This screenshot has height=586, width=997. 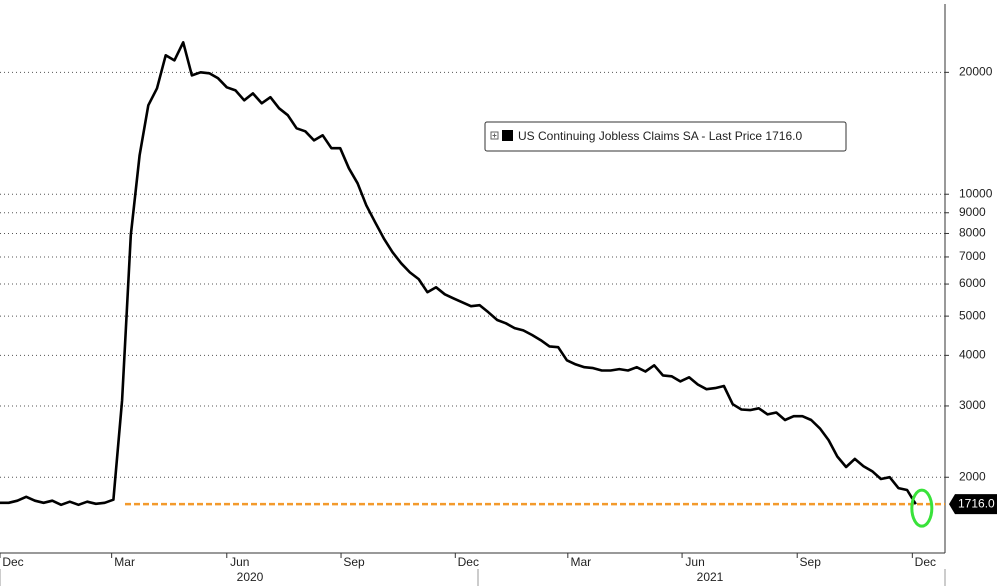 I want to click on y-tick-label: 10000, so click(x=976, y=193).